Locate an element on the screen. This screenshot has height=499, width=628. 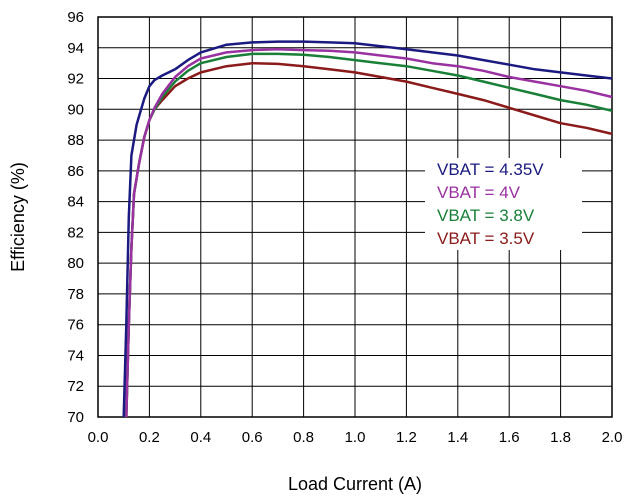
x-tick-label: 1.2 is located at coordinates (406, 437).